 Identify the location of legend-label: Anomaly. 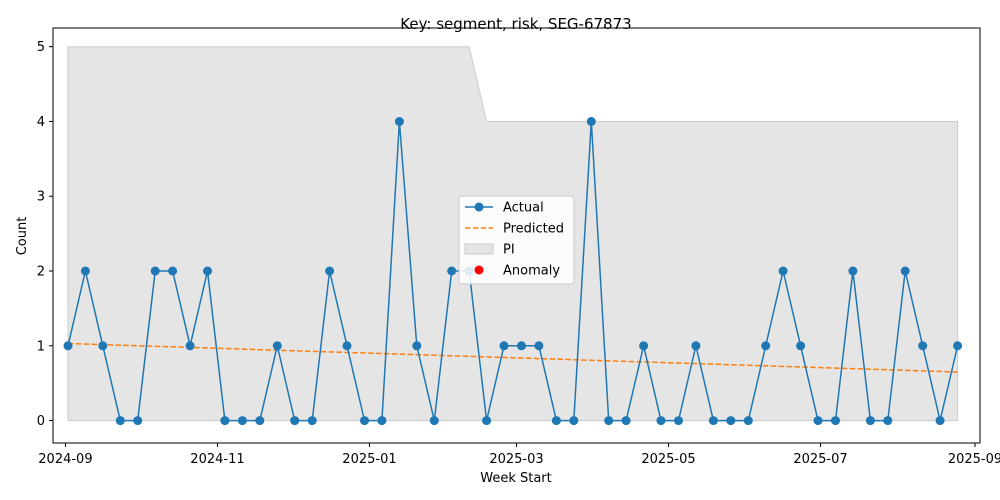
(531, 271).